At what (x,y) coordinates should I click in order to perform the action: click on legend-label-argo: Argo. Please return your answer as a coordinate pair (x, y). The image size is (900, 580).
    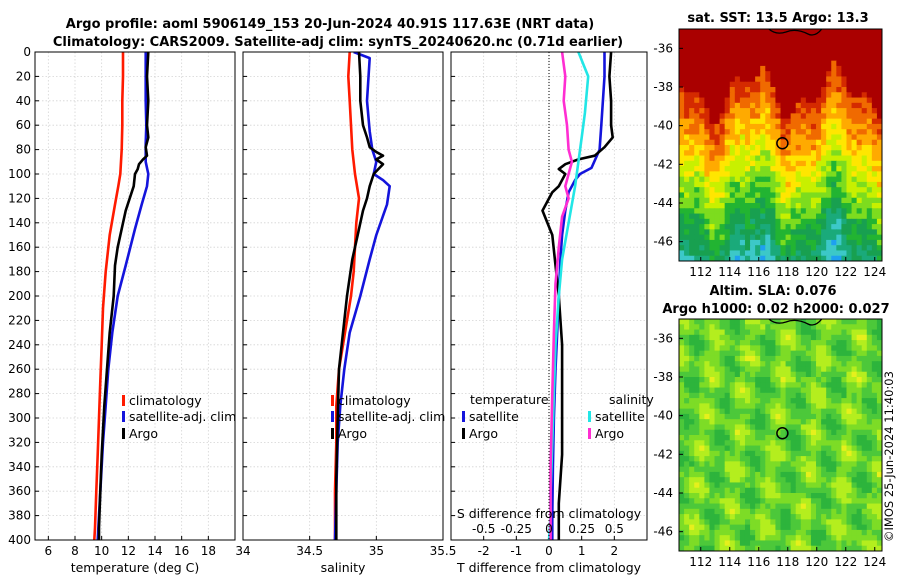
    Looking at the image, I should click on (143, 433).